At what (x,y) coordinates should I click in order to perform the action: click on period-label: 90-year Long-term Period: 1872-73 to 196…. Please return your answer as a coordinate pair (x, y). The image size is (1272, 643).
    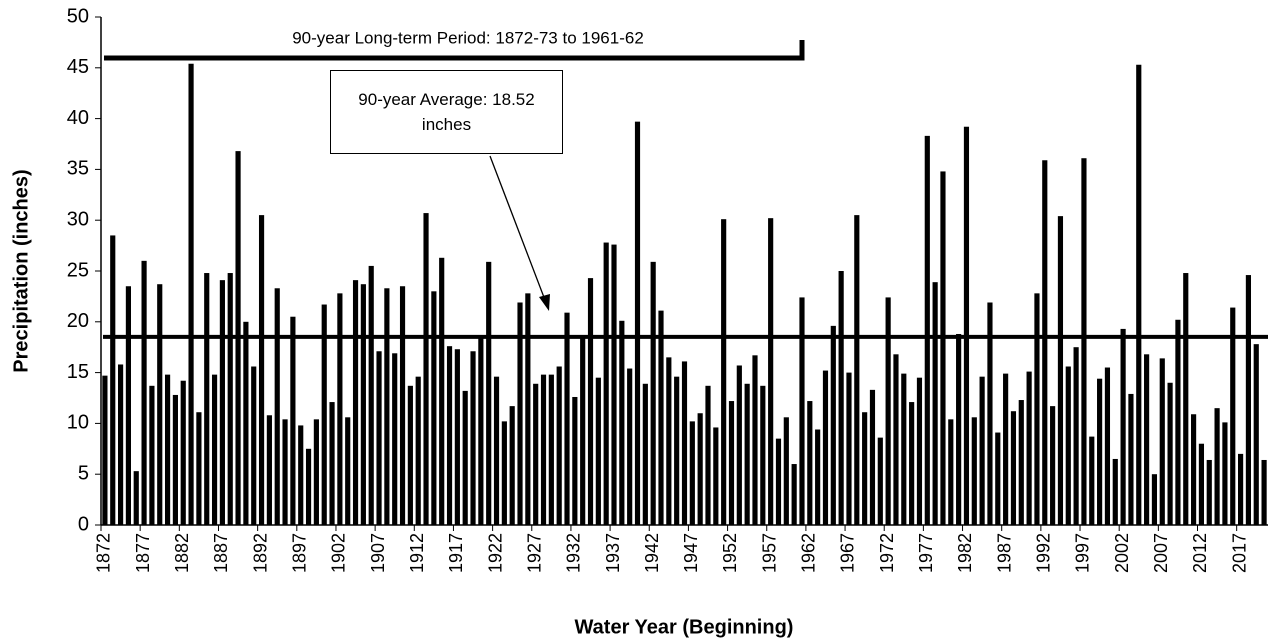
    Looking at the image, I should click on (468, 37).